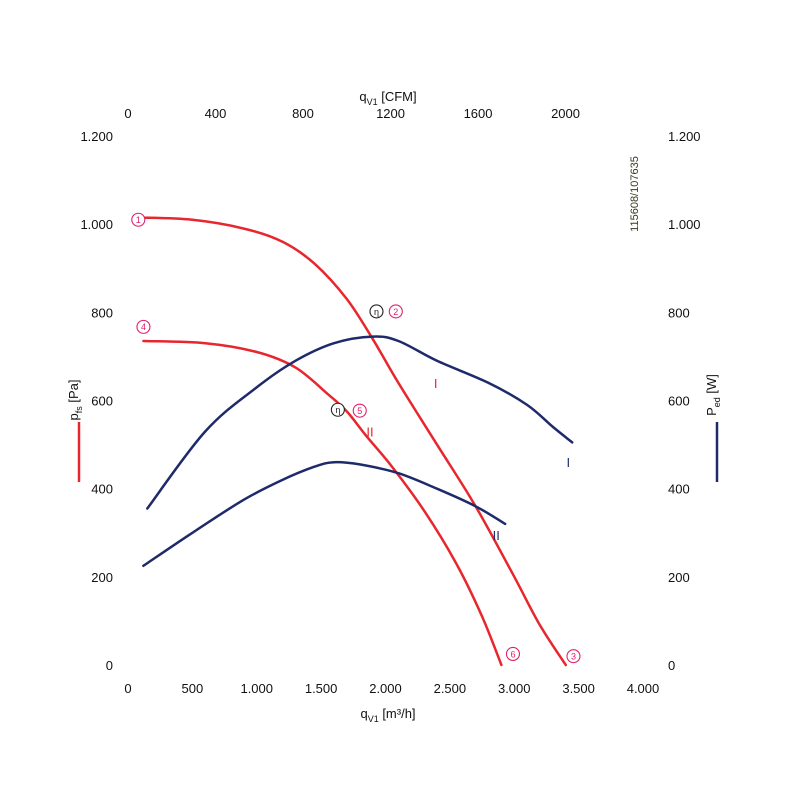  I want to click on operating-point-2: 2, so click(395, 311).